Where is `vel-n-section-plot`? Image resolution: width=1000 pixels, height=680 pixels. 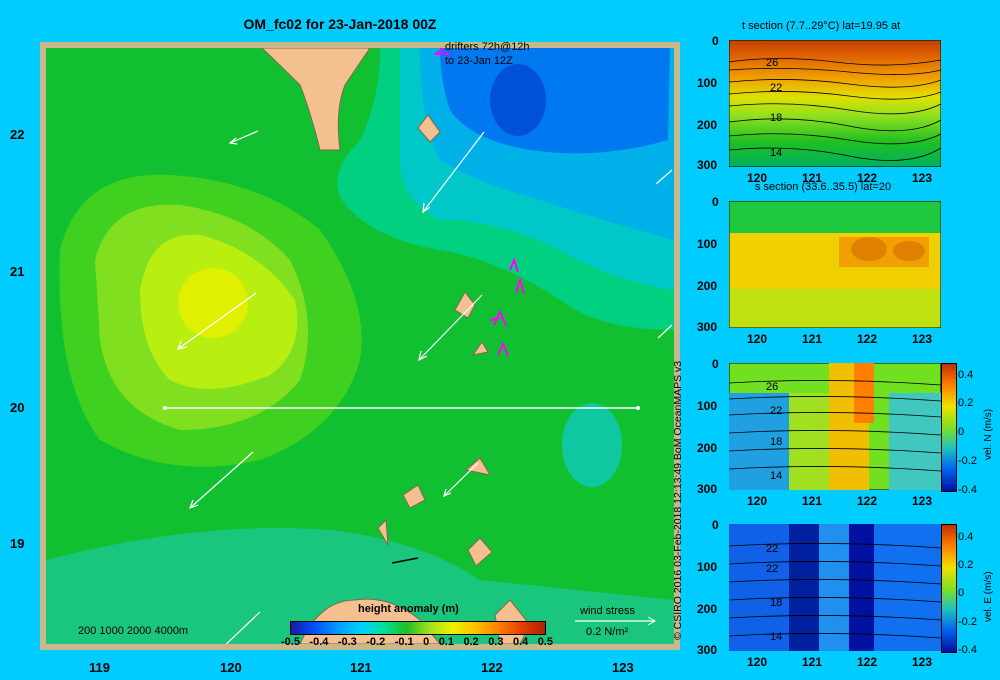 vel-n-section-plot is located at coordinates (835, 426).